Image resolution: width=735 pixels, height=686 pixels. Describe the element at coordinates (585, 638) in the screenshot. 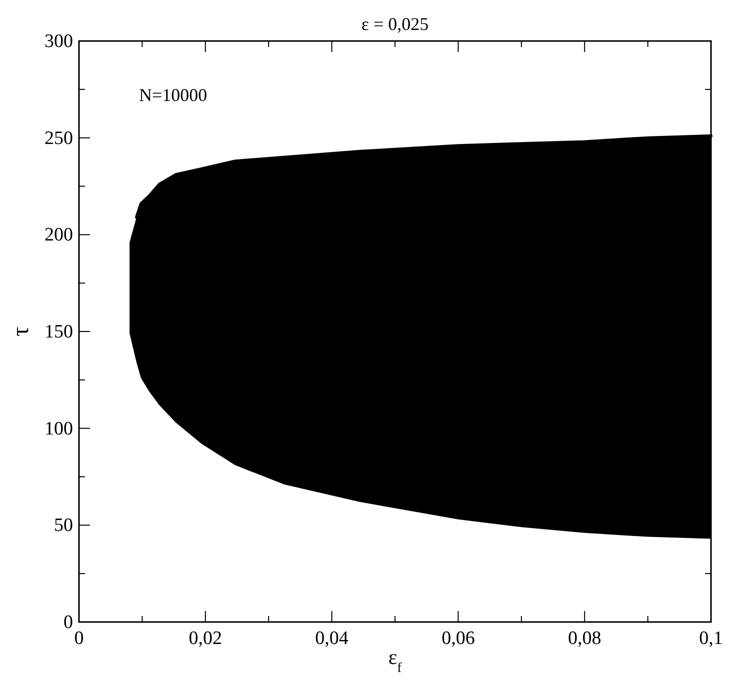

I see `x-tick-label: 0,08` at that location.